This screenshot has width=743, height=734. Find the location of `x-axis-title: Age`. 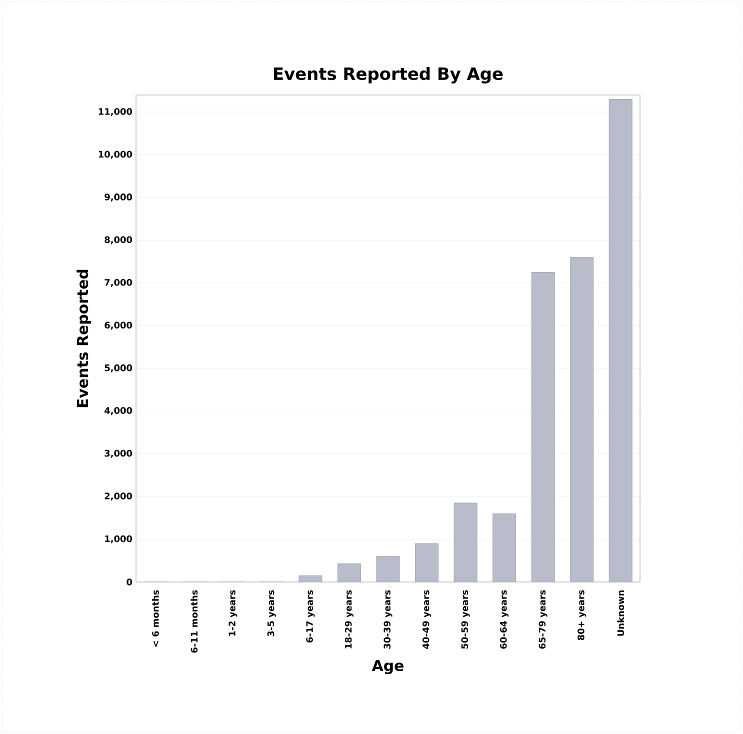

x-axis-title: Age is located at coordinates (388, 667).